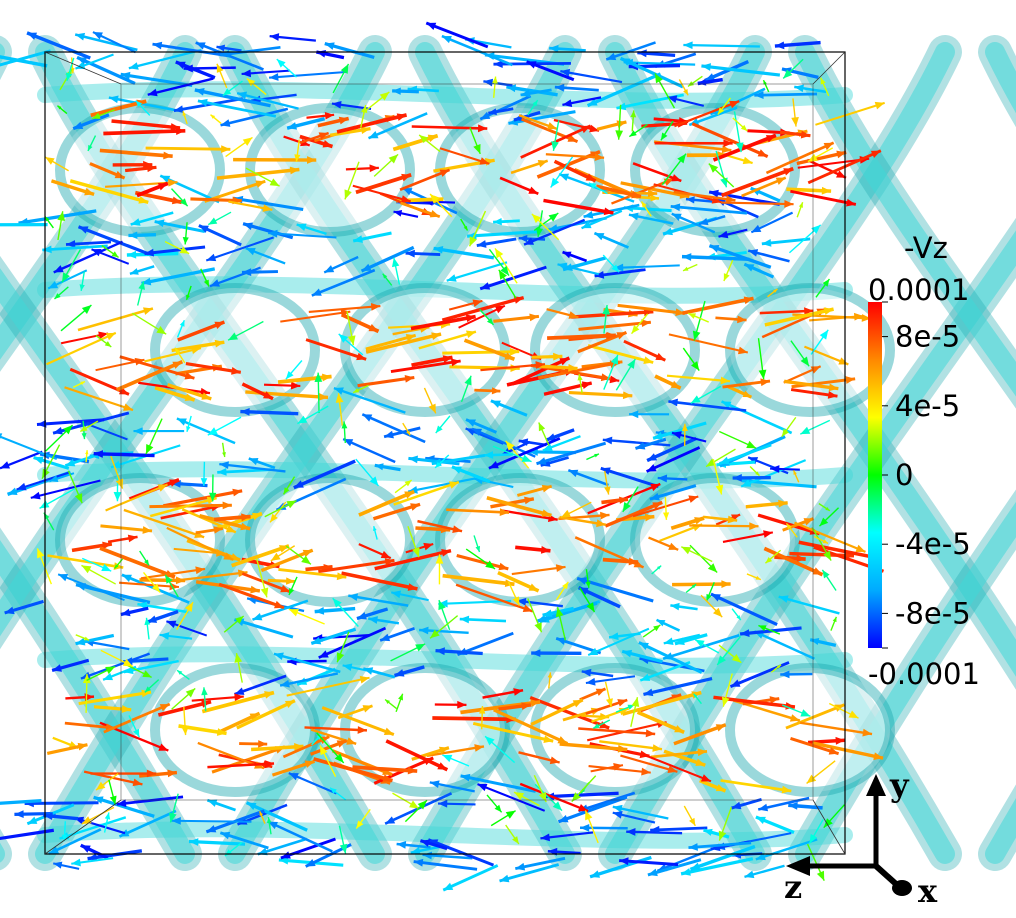 The width and height of the screenshot is (1016, 918). I want to click on box-edge, so click(83, 827).